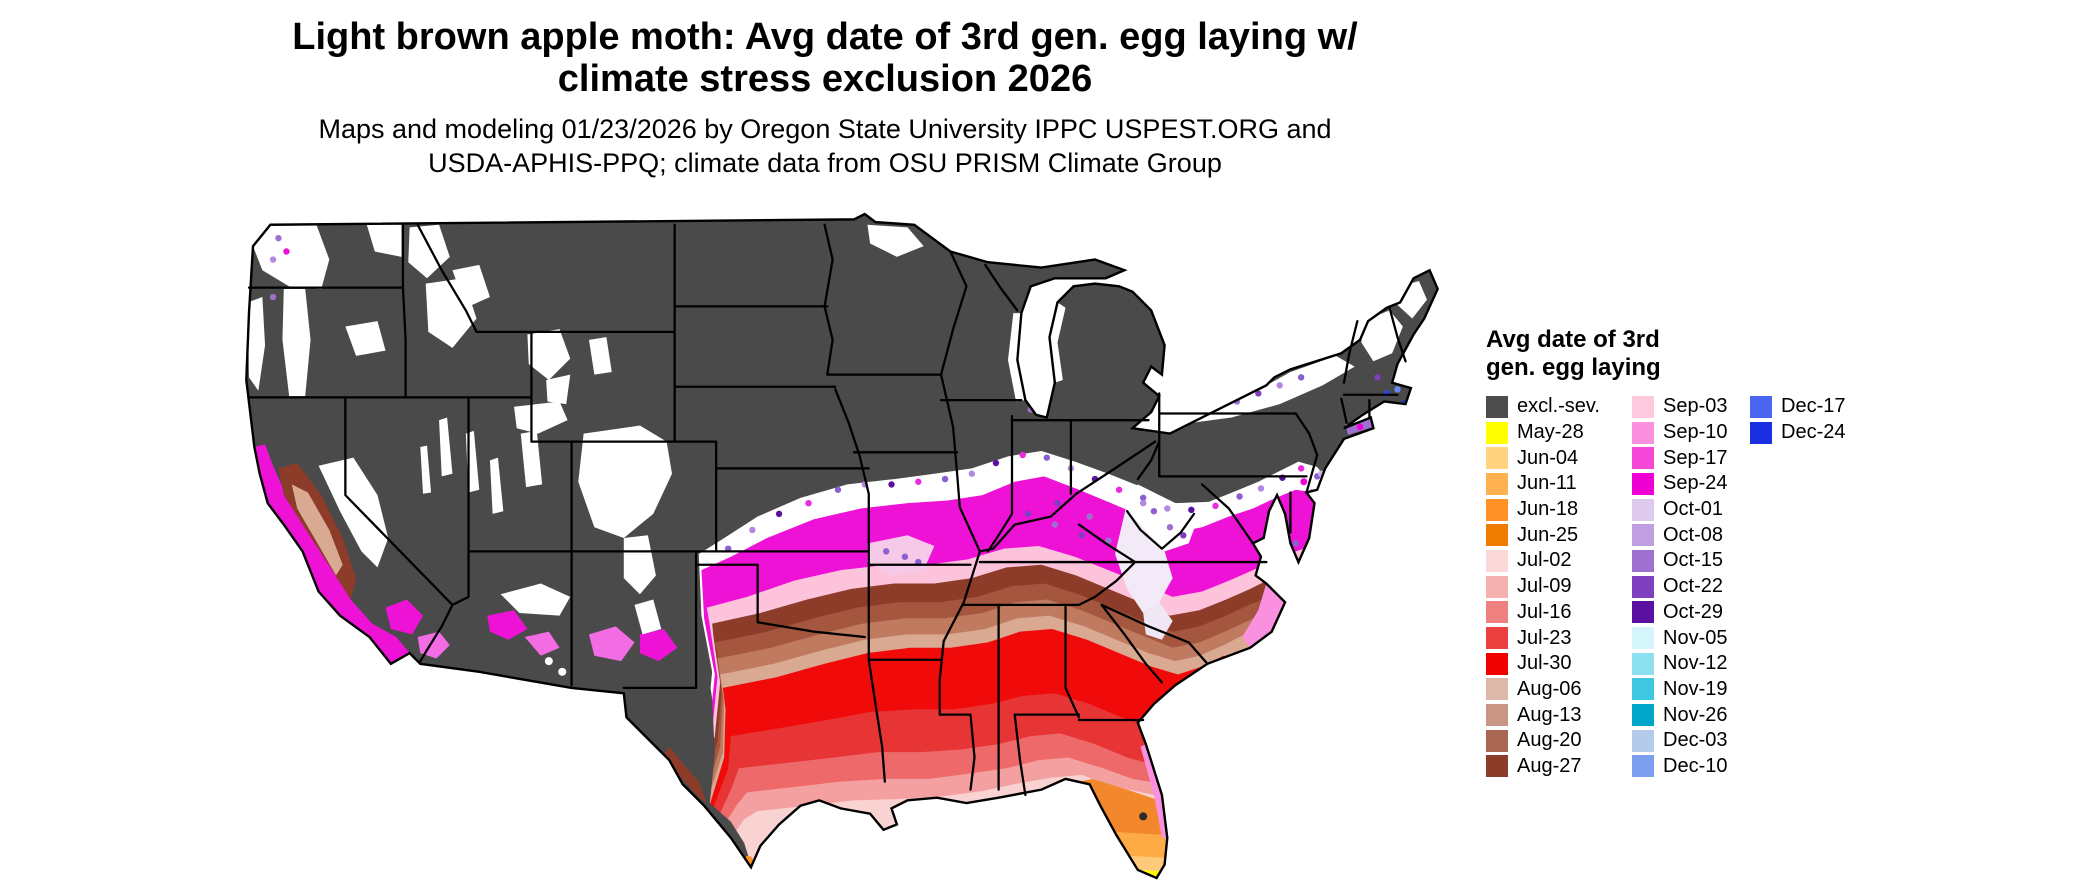  Describe the element at coordinates (1382, 336) in the screenshot. I see `region-new-england-white` at that location.